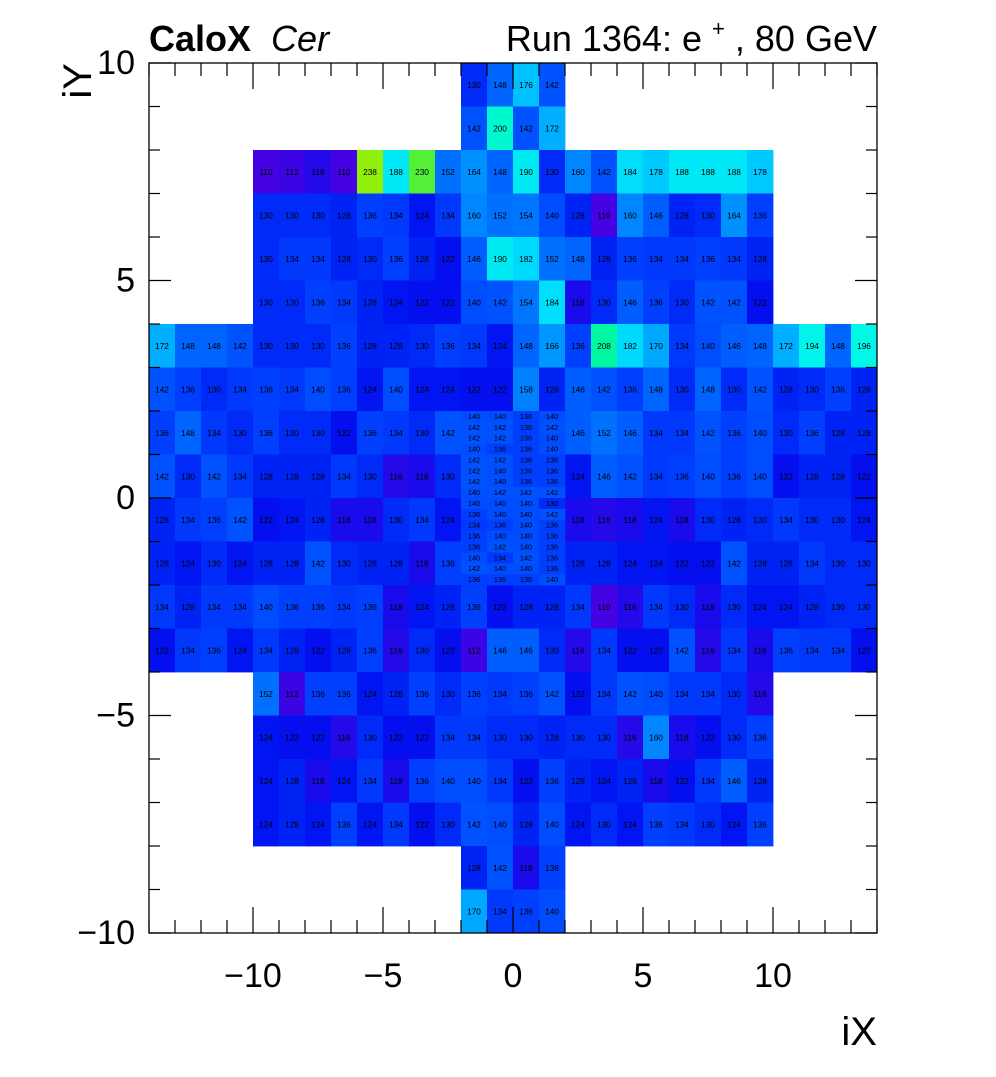  What do you see at coordinates (344, 520) in the screenshot?
I see `heatmap-cell-label: 118` at bounding box center [344, 520].